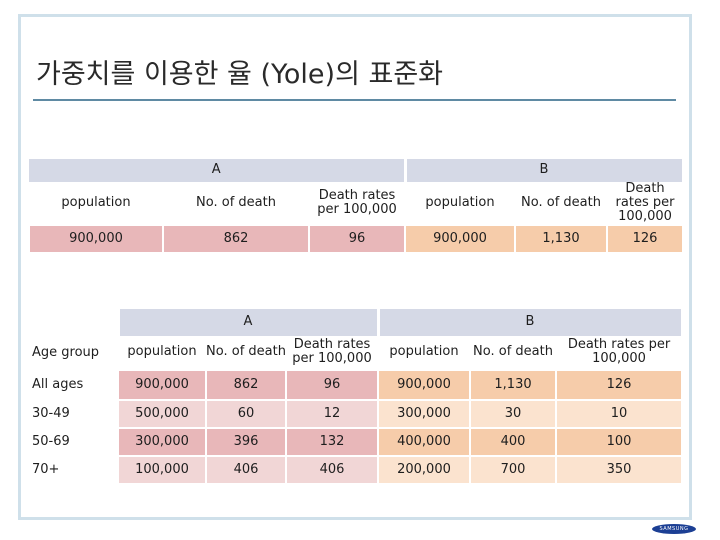 This screenshot has height=540, width=720. I want to click on table-cell: 350, so click(619, 469).